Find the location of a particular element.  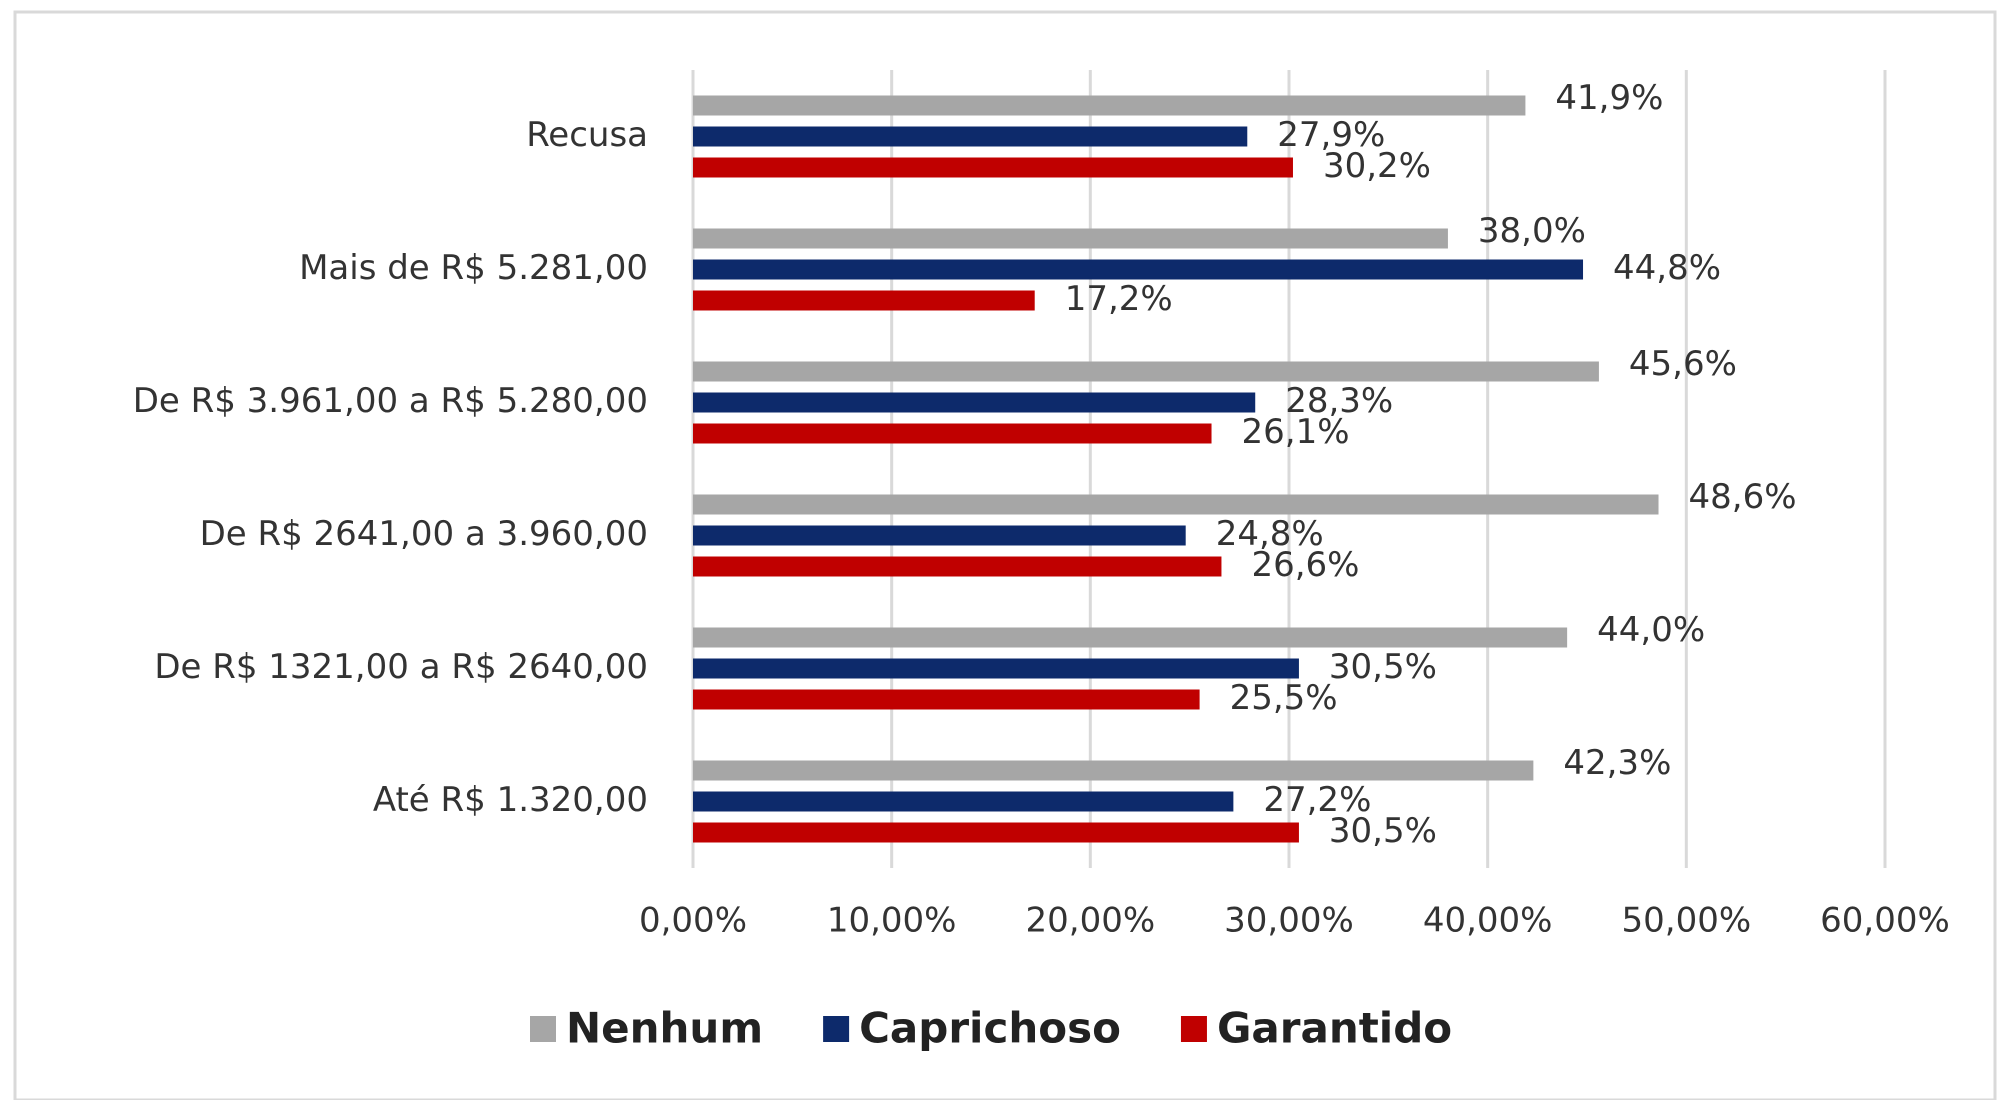

x-tick-label: 40,00% is located at coordinates (1488, 921).